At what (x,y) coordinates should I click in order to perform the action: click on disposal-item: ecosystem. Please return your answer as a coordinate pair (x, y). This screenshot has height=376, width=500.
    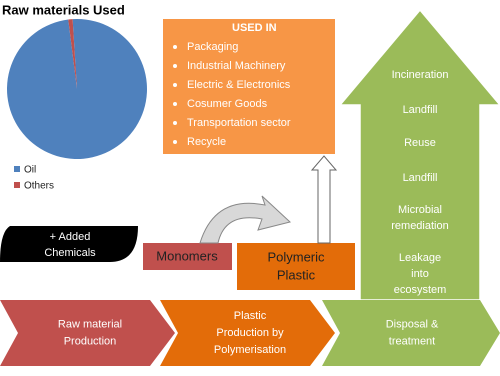
    Looking at the image, I should click on (420, 290).